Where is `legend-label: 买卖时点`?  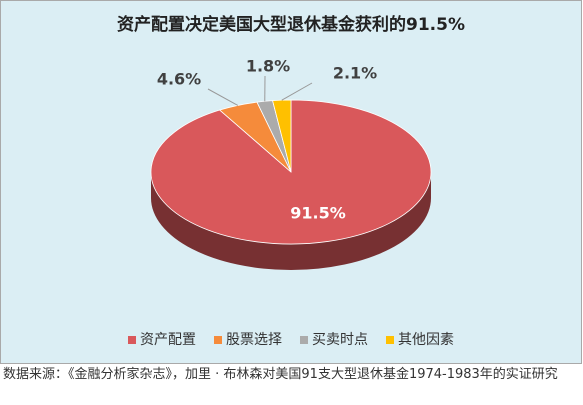
legend-label: 买卖时点 is located at coordinates (340, 340).